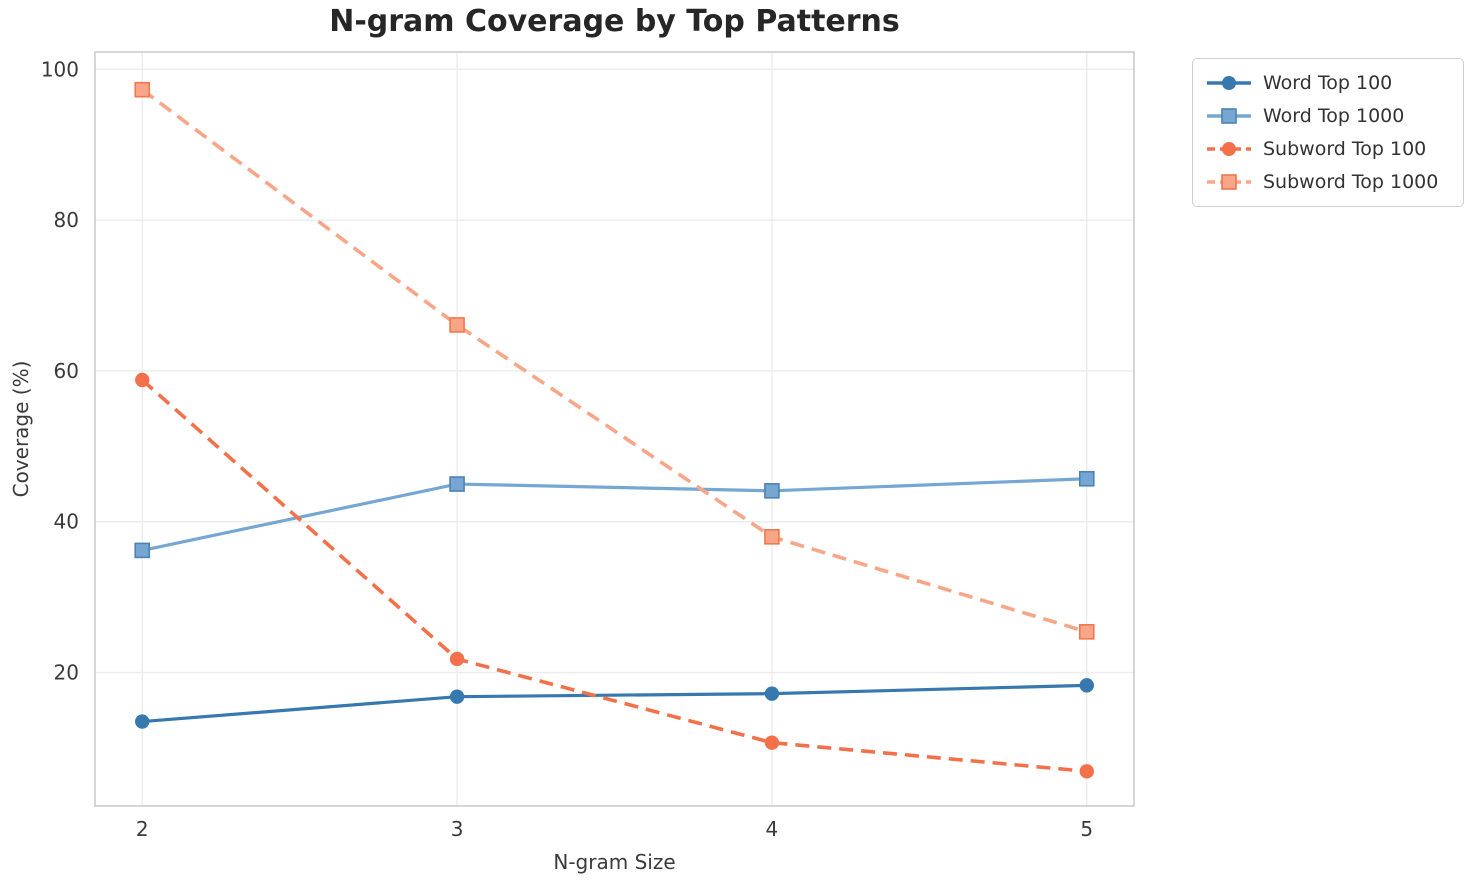 The image size is (1478, 885). I want to click on x-axis-label: N-gram Size, so click(614, 862).